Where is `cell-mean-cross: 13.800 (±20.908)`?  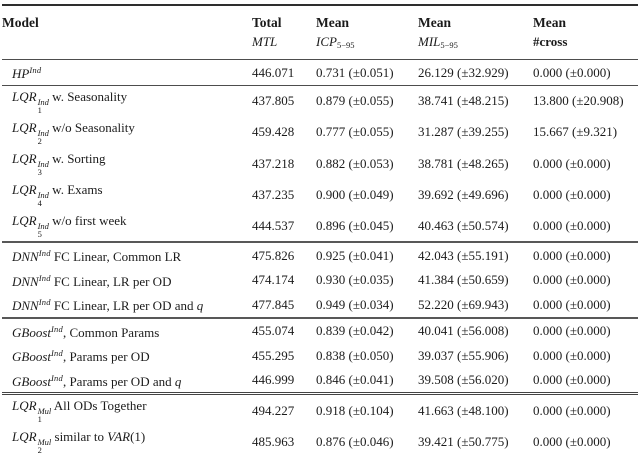
cell-mean-cross: 13.800 (±20.908) is located at coordinates (585, 100).